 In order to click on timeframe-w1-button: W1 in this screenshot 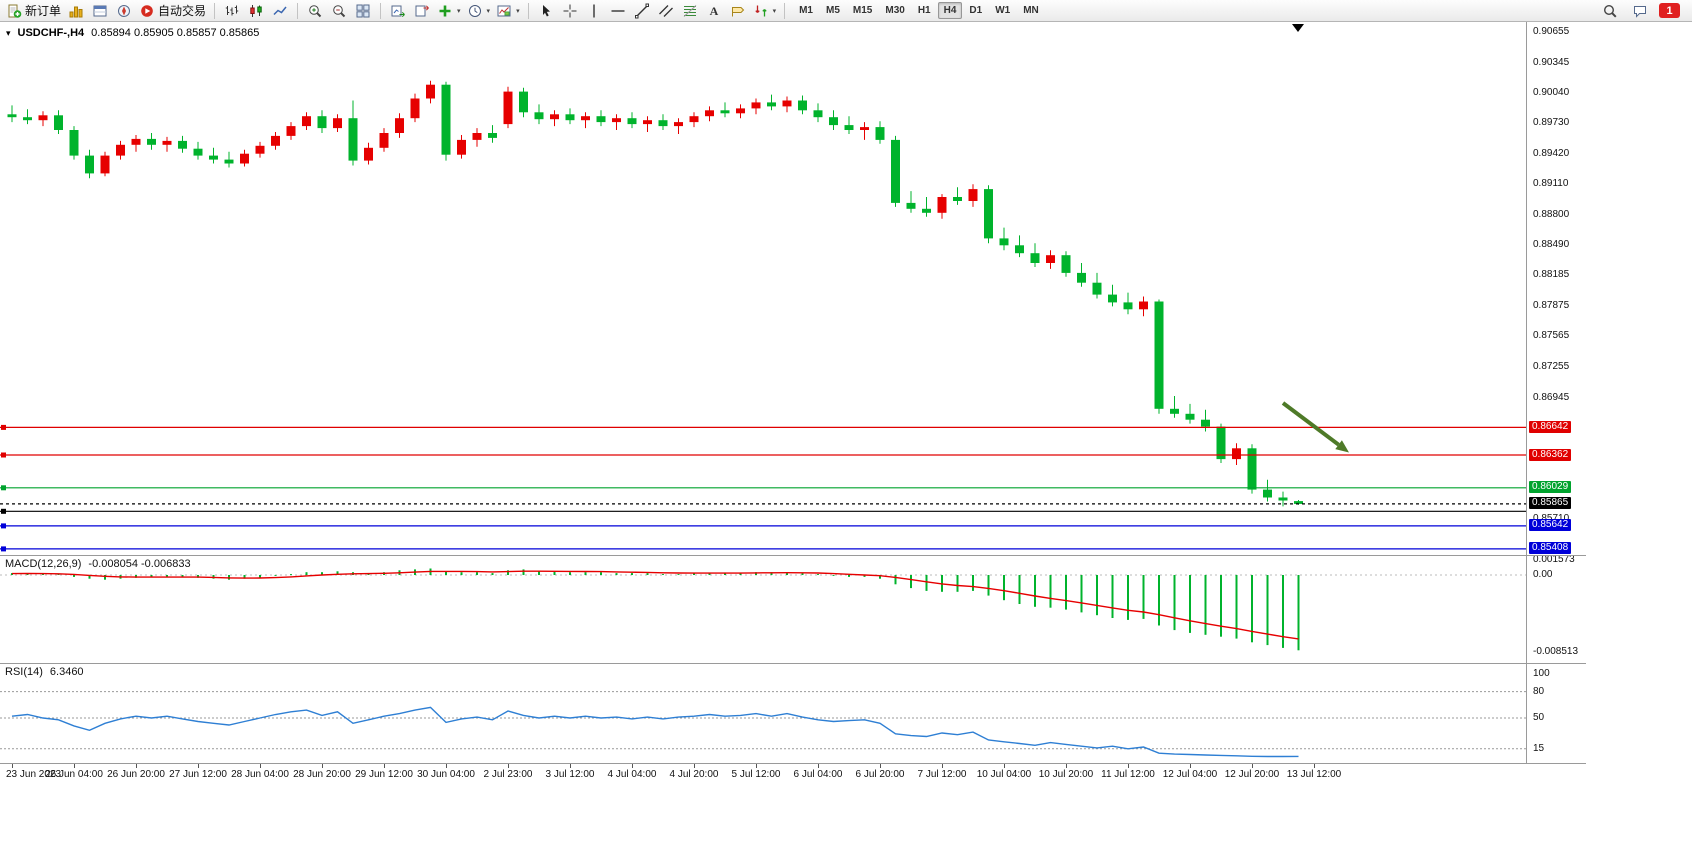, I will do `click(1003, 10)`.